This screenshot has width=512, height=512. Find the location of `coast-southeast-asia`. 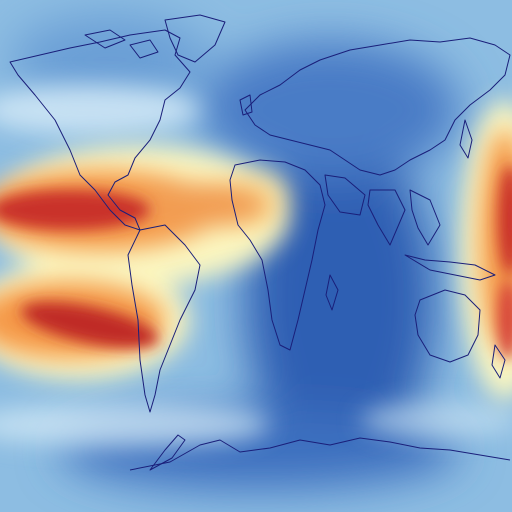

coast-southeast-asia is located at coordinates (425, 217).